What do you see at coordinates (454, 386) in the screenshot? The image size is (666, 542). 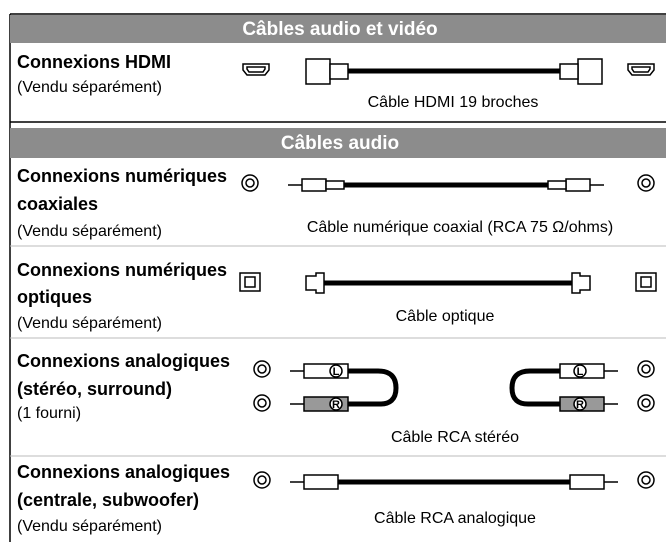 I see `stereo-cable` at bounding box center [454, 386].